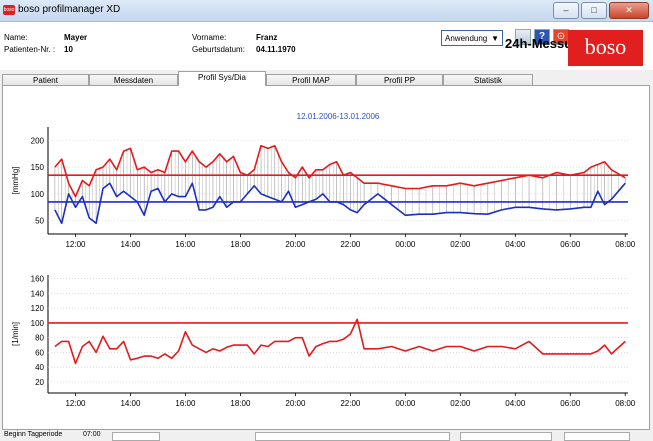 The width and height of the screenshot is (653, 441). What do you see at coordinates (340, 341) in the screenshot?
I see `pulse-series-line` at bounding box center [340, 341].